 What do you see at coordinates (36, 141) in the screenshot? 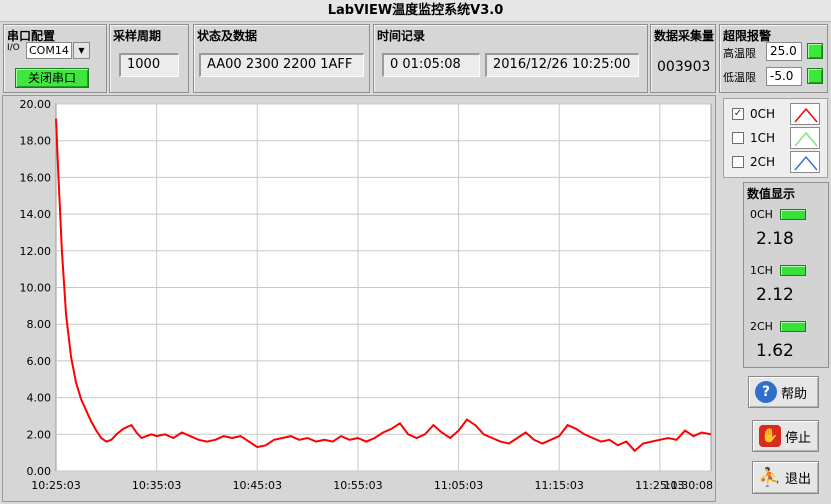
I see `y-tick-label: 18.00` at bounding box center [36, 141].